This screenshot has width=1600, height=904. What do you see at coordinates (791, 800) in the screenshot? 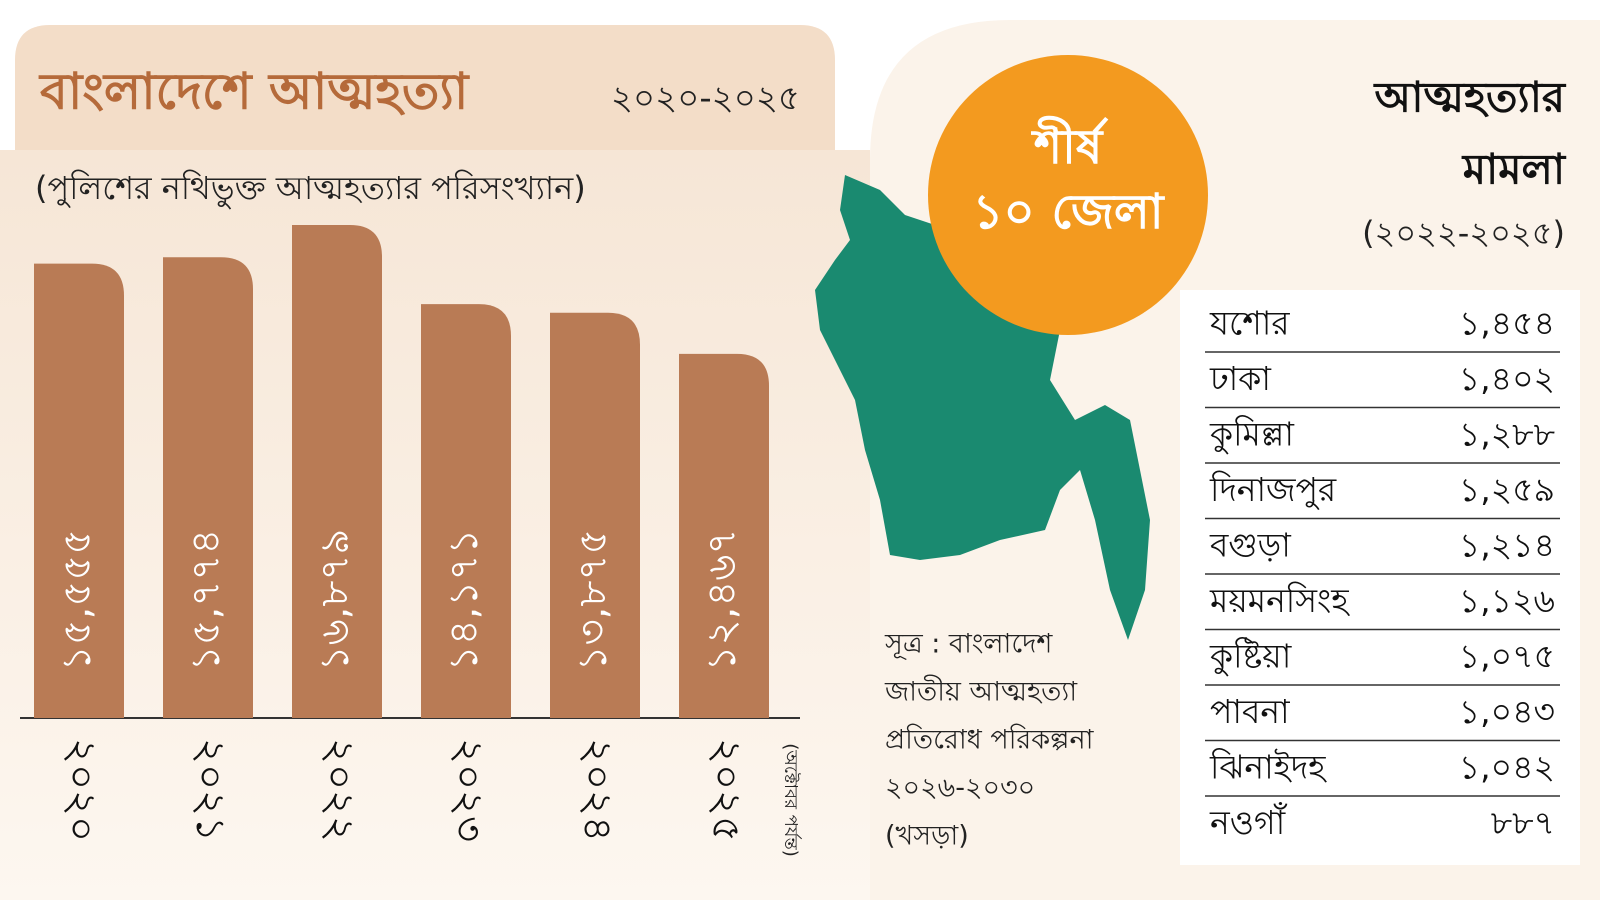
I see `category-note: (অক্টোবর পর্যন্ত)` at bounding box center [791, 800].